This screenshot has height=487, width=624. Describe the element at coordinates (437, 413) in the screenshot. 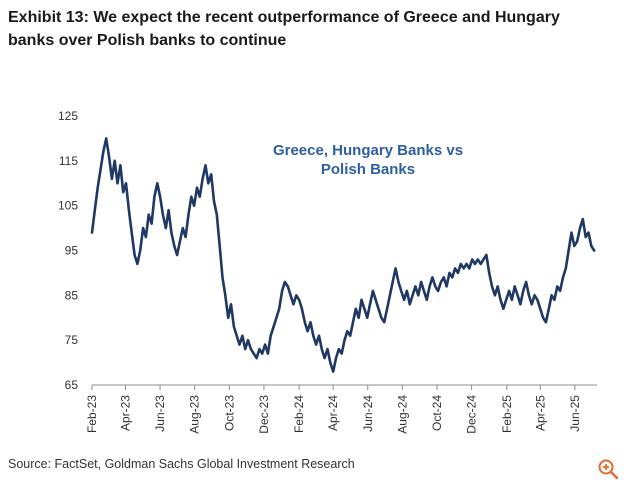

I see `x-tick-label: Oct-24` at that location.